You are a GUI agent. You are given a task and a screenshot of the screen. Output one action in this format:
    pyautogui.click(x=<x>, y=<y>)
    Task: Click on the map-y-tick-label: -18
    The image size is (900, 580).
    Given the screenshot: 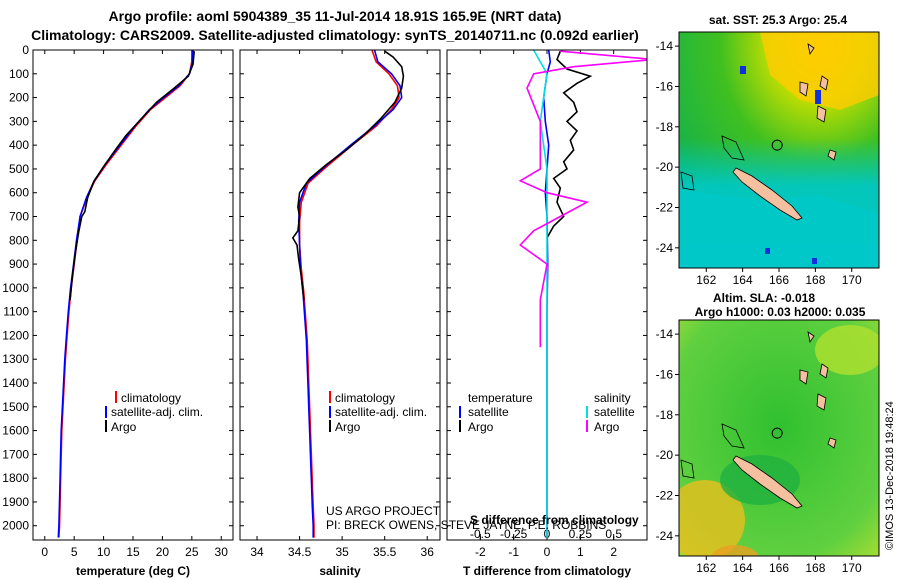 What is the action you would take?
    pyautogui.click(x=665, y=415)
    